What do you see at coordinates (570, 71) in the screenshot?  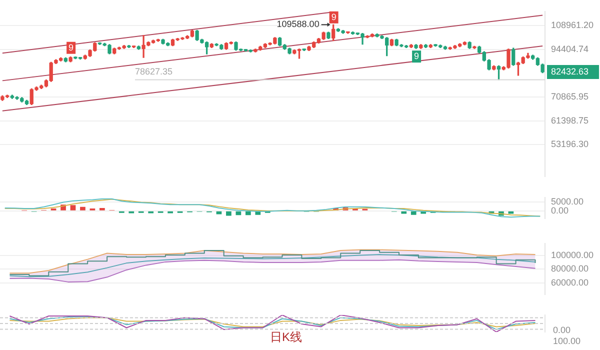 I see `text: 82432.63` at bounding box center [570, 71].